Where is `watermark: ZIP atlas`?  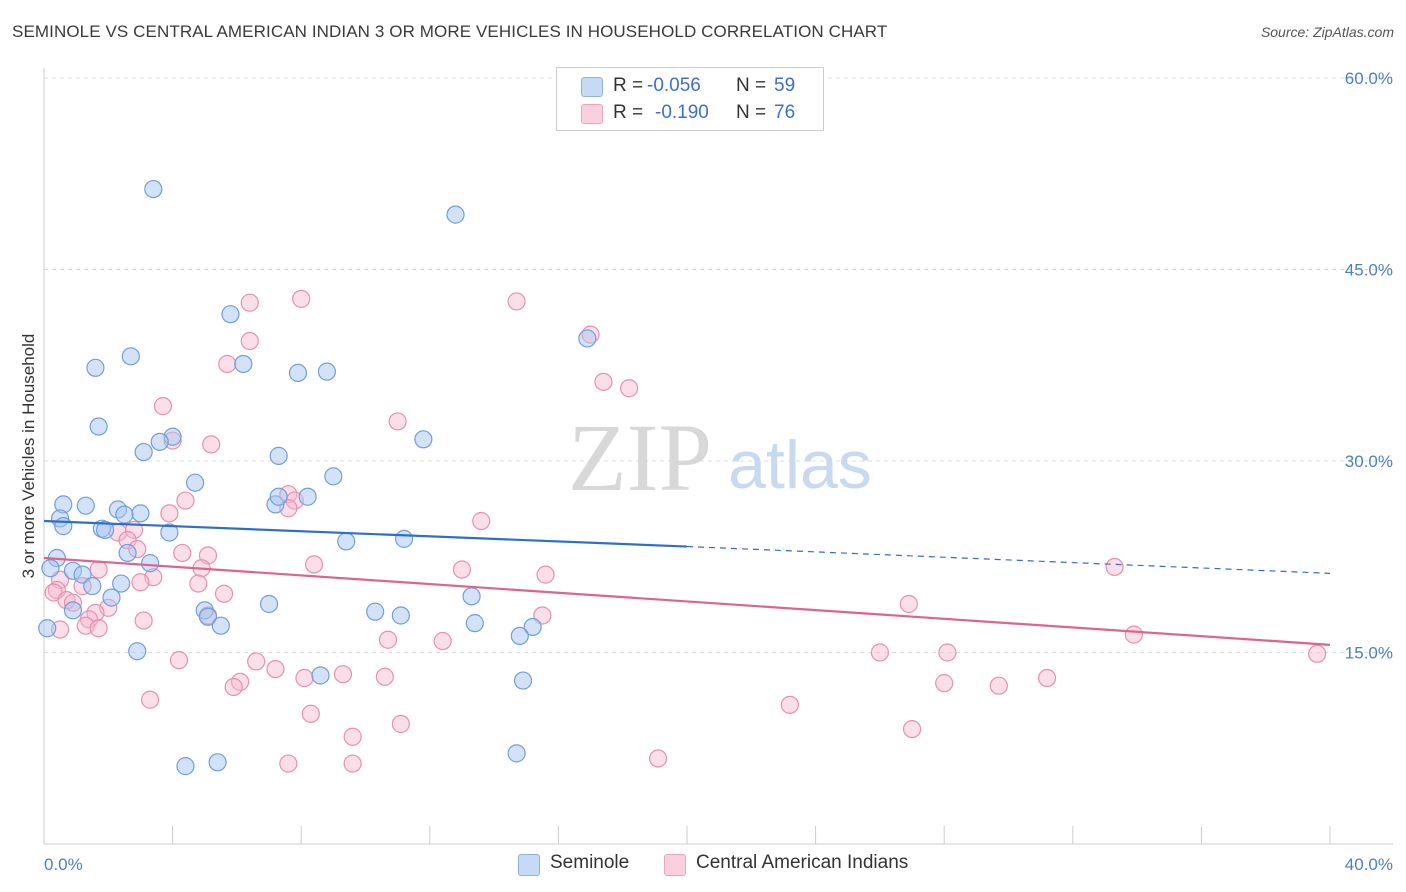
watermark: ZIP atlas is located at coordinates (720, 457).